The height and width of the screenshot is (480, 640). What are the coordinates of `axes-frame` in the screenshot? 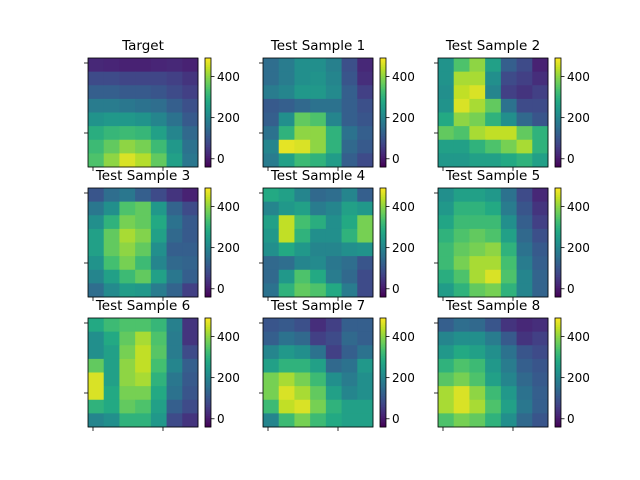 It's located at (143, 112).